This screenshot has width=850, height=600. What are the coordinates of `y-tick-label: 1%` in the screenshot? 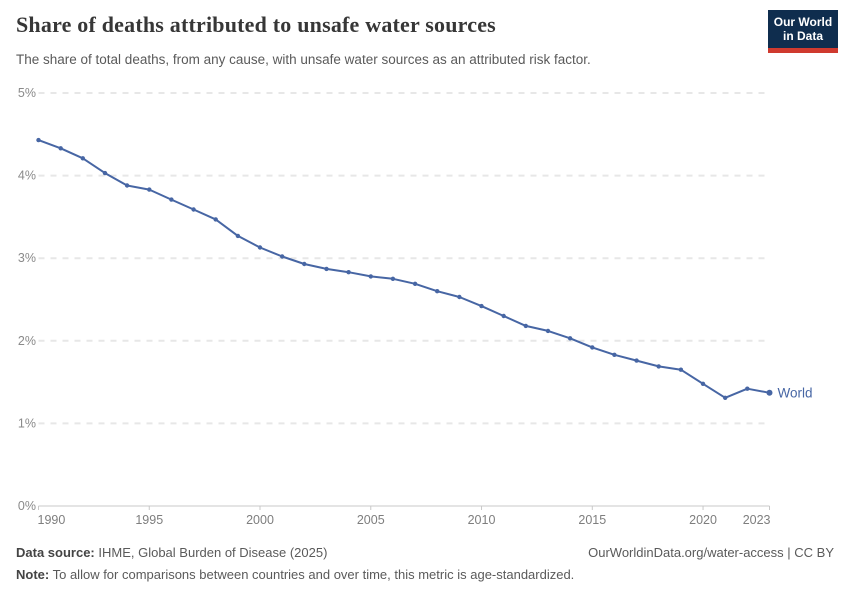 It's located at (27, 423).